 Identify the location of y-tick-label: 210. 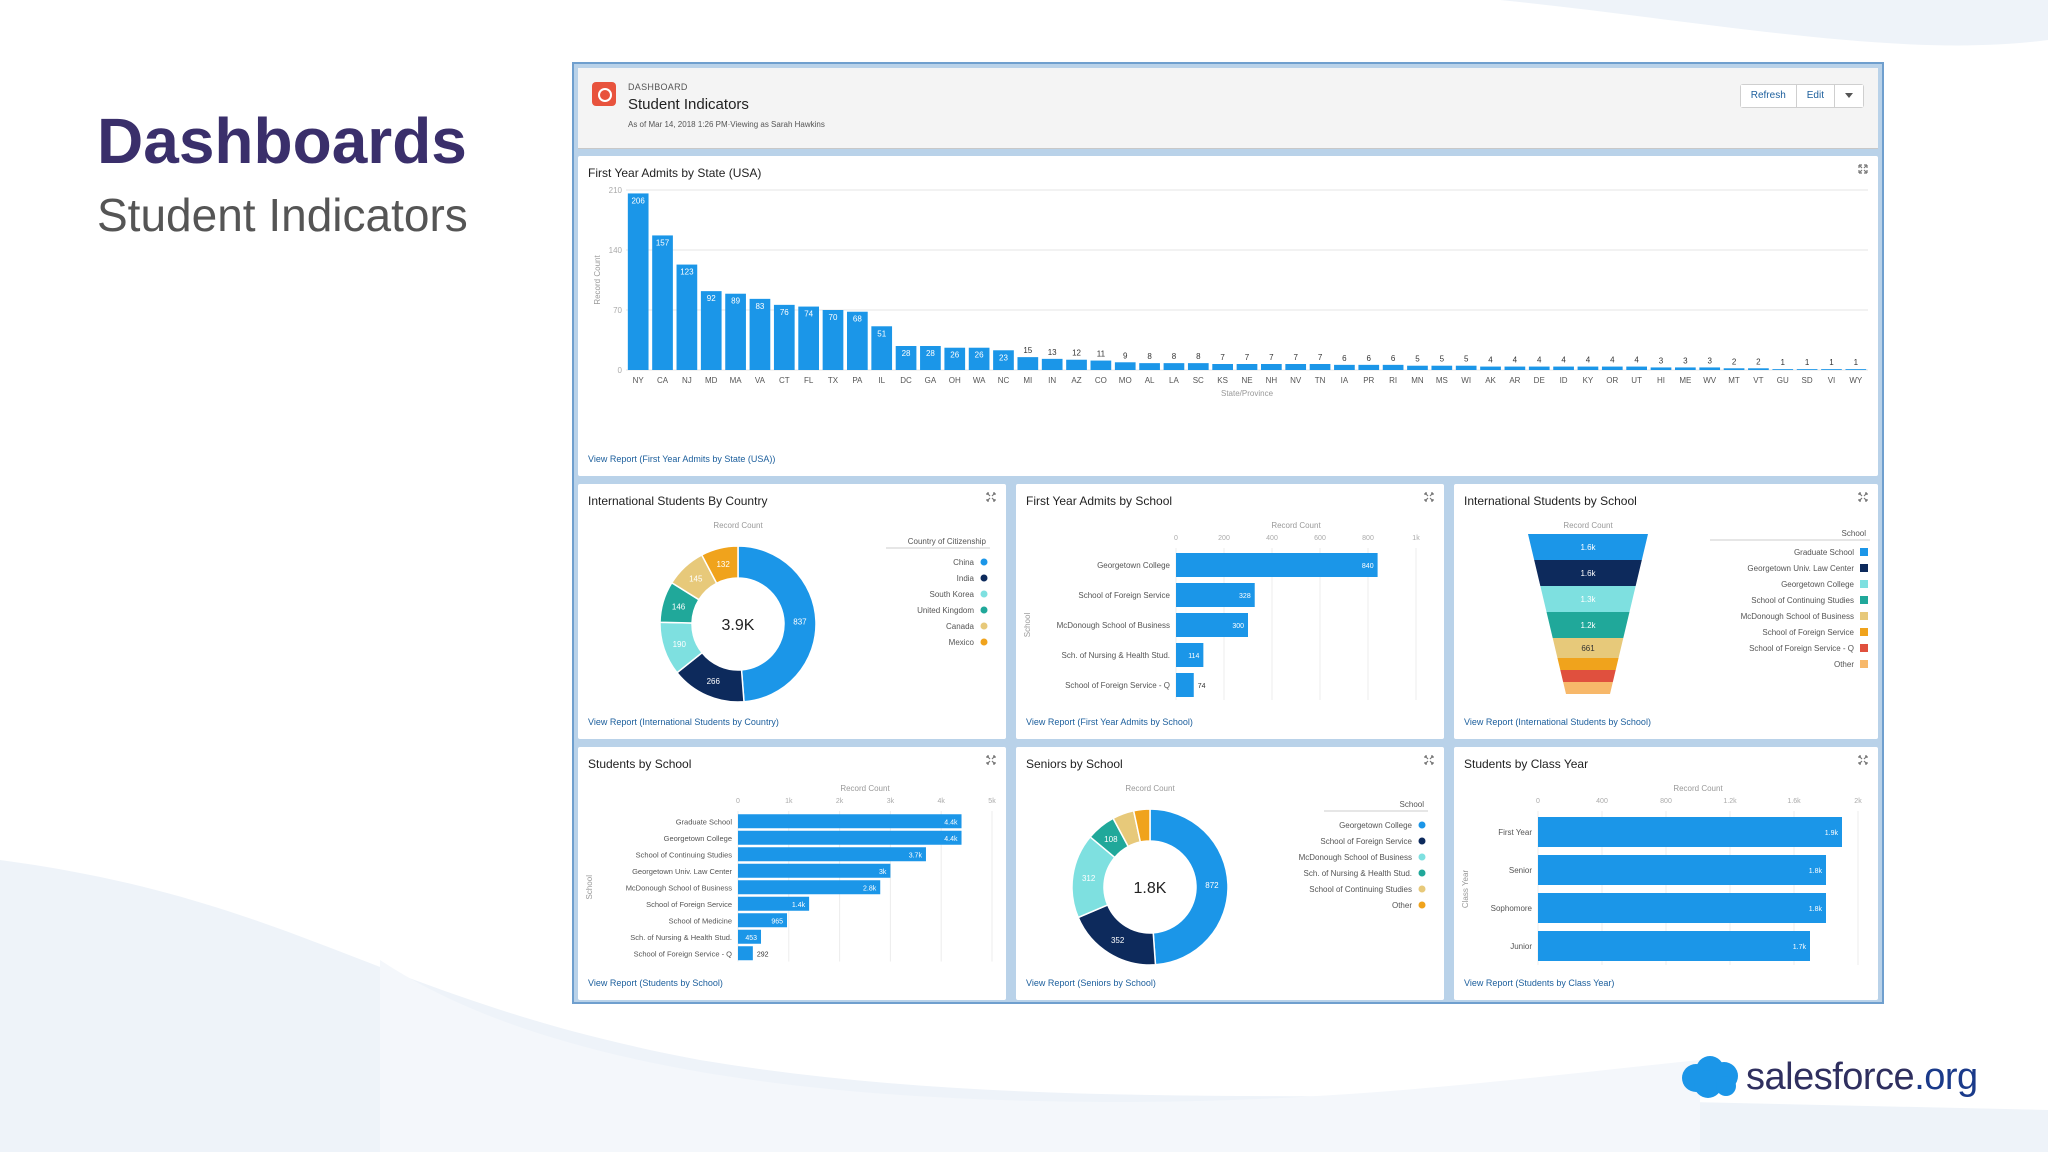
(616, 190).